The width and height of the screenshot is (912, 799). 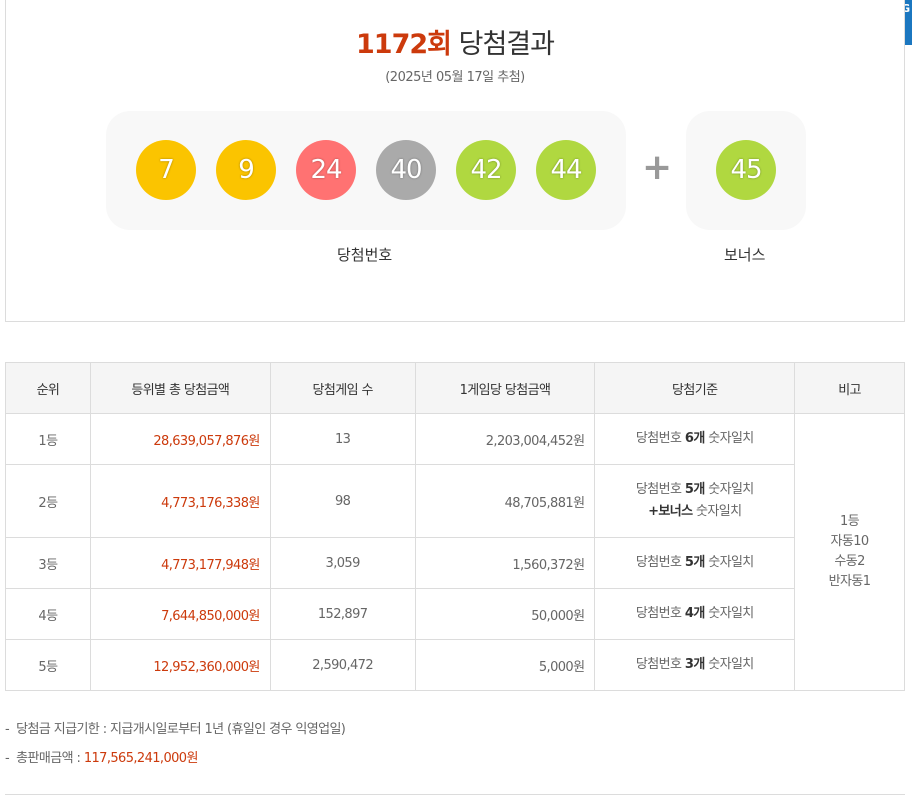 I want to click on header-winner-count: 당첨게임 수, so click(x=342, y=388).